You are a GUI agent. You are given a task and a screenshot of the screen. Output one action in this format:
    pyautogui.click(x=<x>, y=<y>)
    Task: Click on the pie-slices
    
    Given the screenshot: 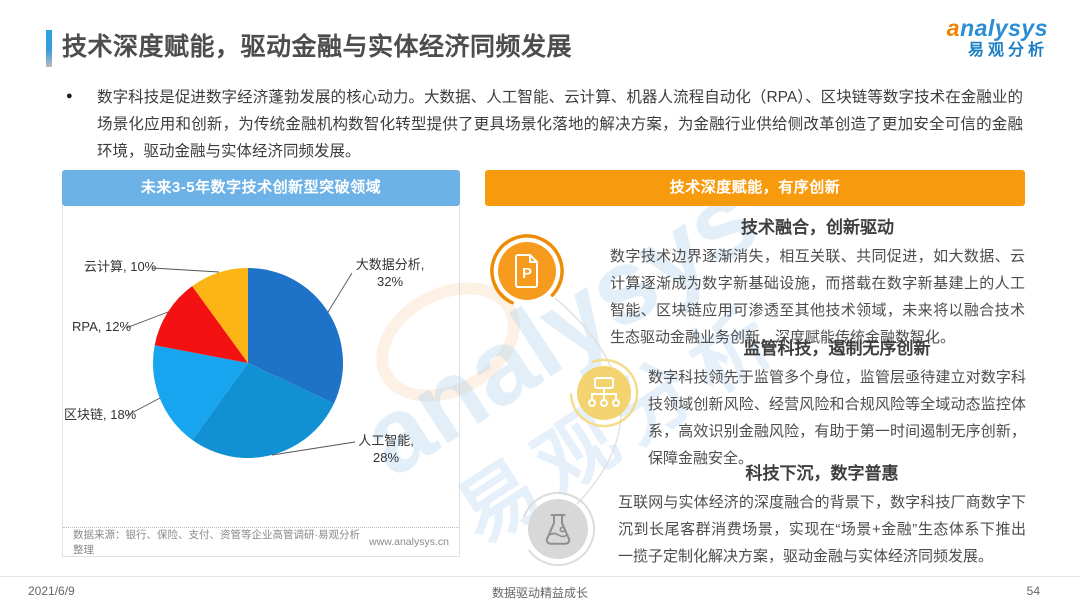 What is the action you would take?
    pyautogui.click(x=248, y=363)
    